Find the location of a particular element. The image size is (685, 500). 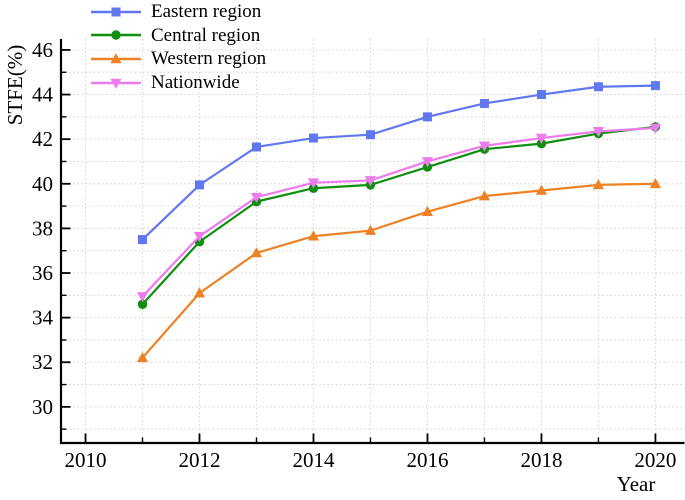

x-tick-label: 2010 is located at coordinates (86, 460).